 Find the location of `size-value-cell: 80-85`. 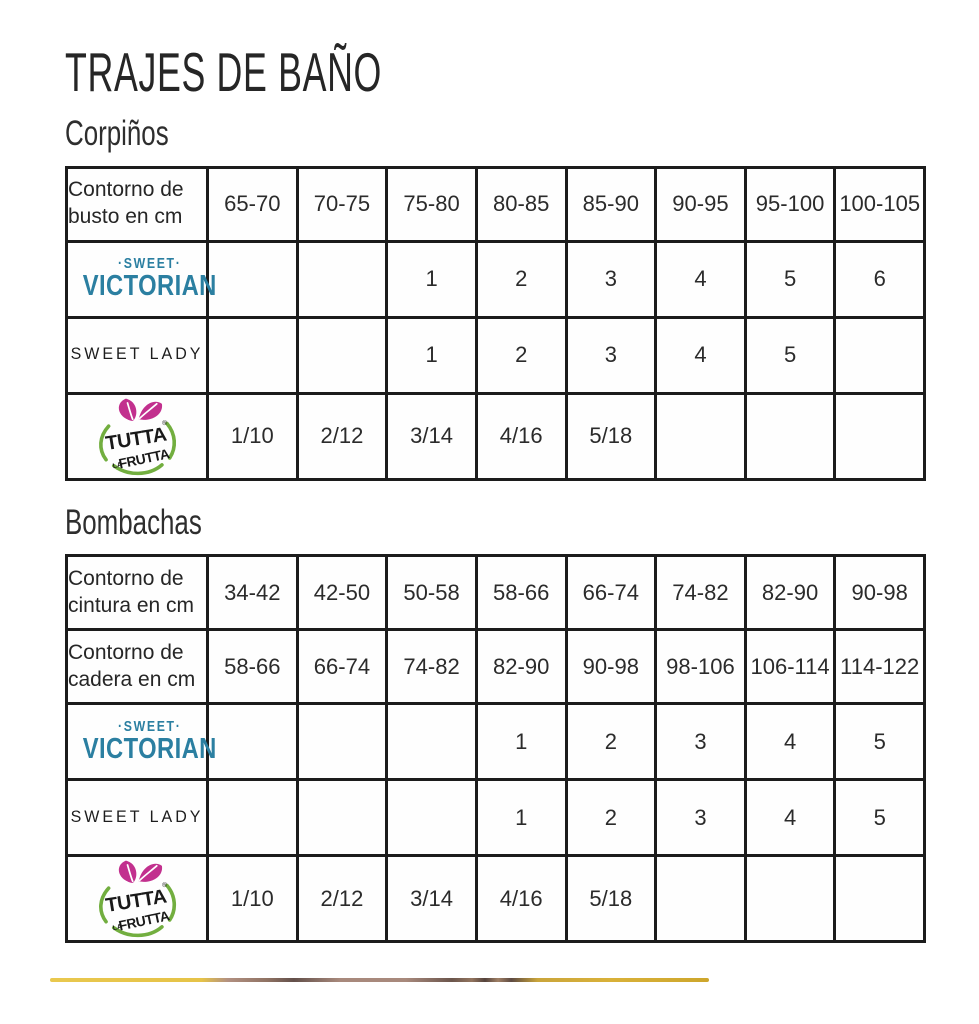

size-value-cell: 80-85 is located at coordinates (521, 204).